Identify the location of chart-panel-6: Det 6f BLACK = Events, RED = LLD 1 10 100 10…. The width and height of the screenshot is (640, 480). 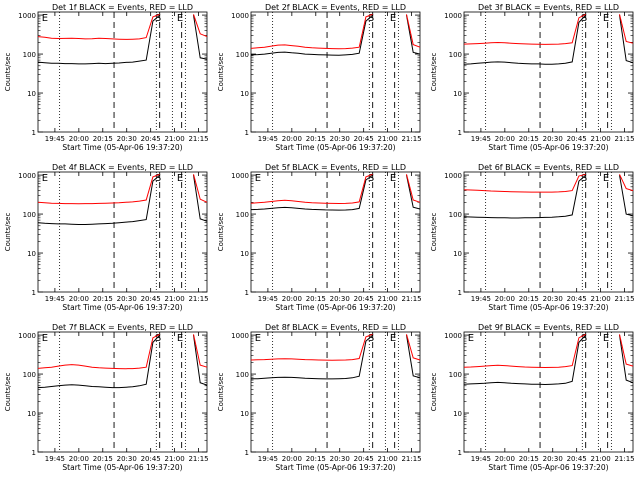
(532, 237).